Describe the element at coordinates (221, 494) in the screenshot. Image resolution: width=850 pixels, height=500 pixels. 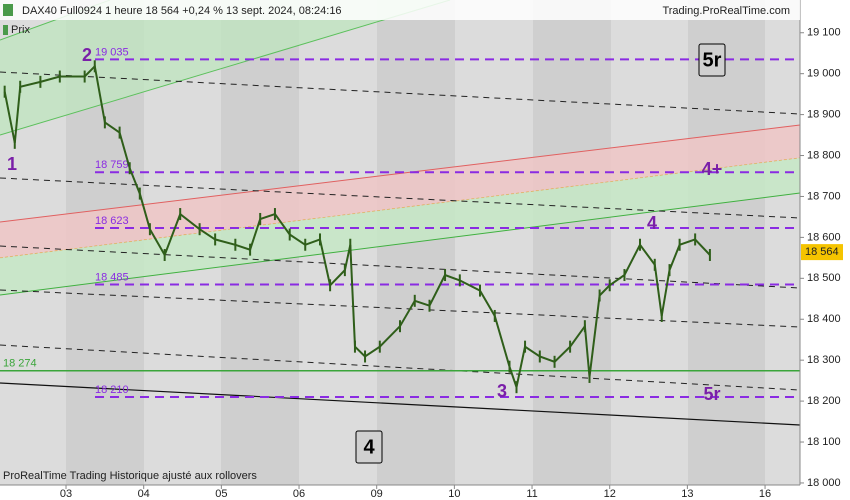
I see `x-tick-label: 05` at that location.